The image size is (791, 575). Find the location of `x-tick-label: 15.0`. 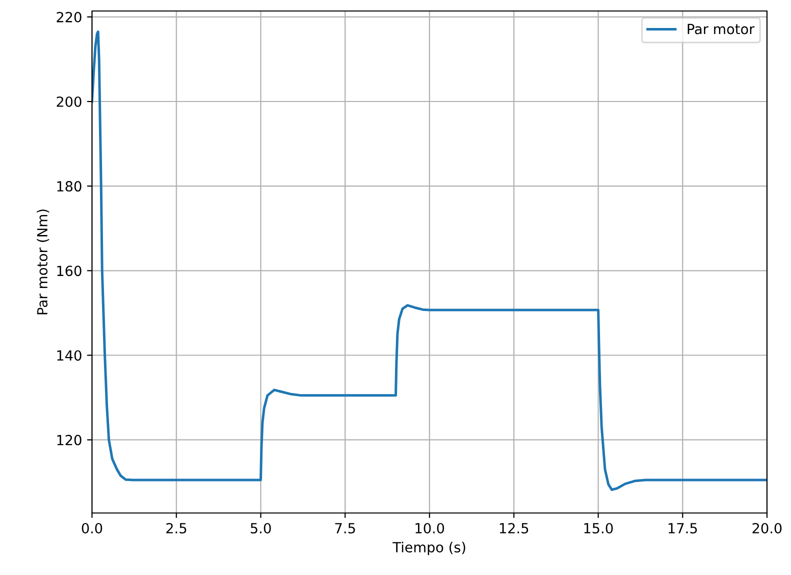

x-tick-label: 15.0 is located at coordinates (598, 528).